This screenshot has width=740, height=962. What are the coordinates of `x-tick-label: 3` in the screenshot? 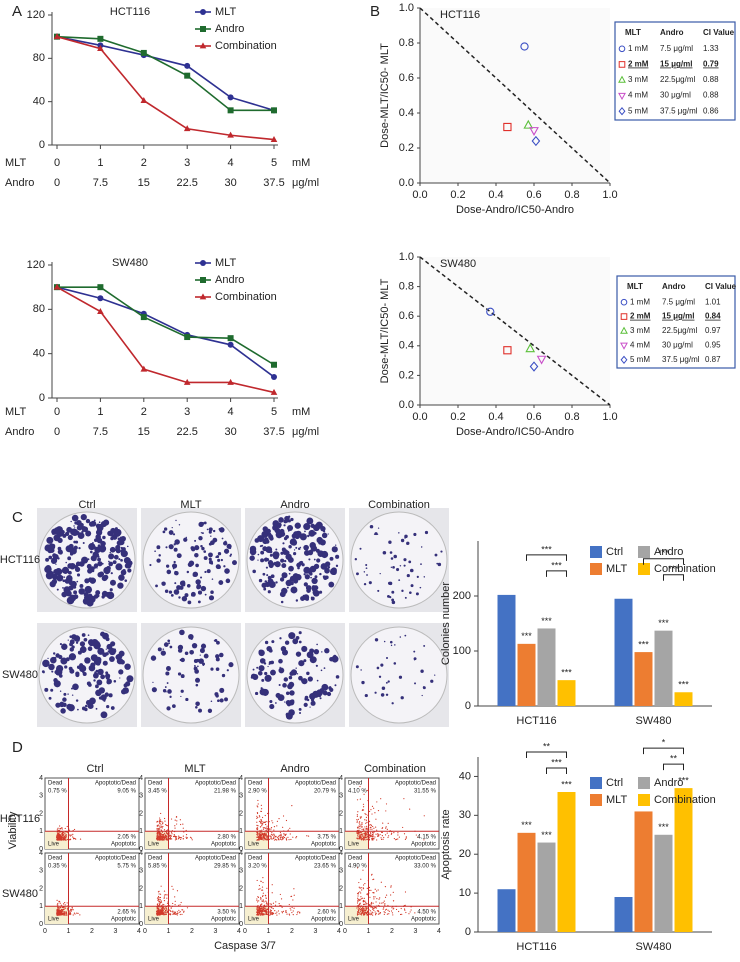 It's located at (316, 931).